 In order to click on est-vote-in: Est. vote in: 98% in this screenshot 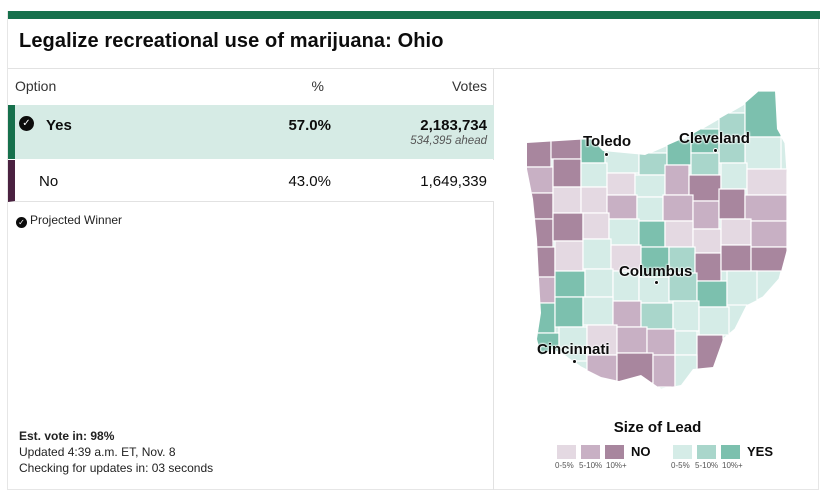, I will do `click(67, 436)`.